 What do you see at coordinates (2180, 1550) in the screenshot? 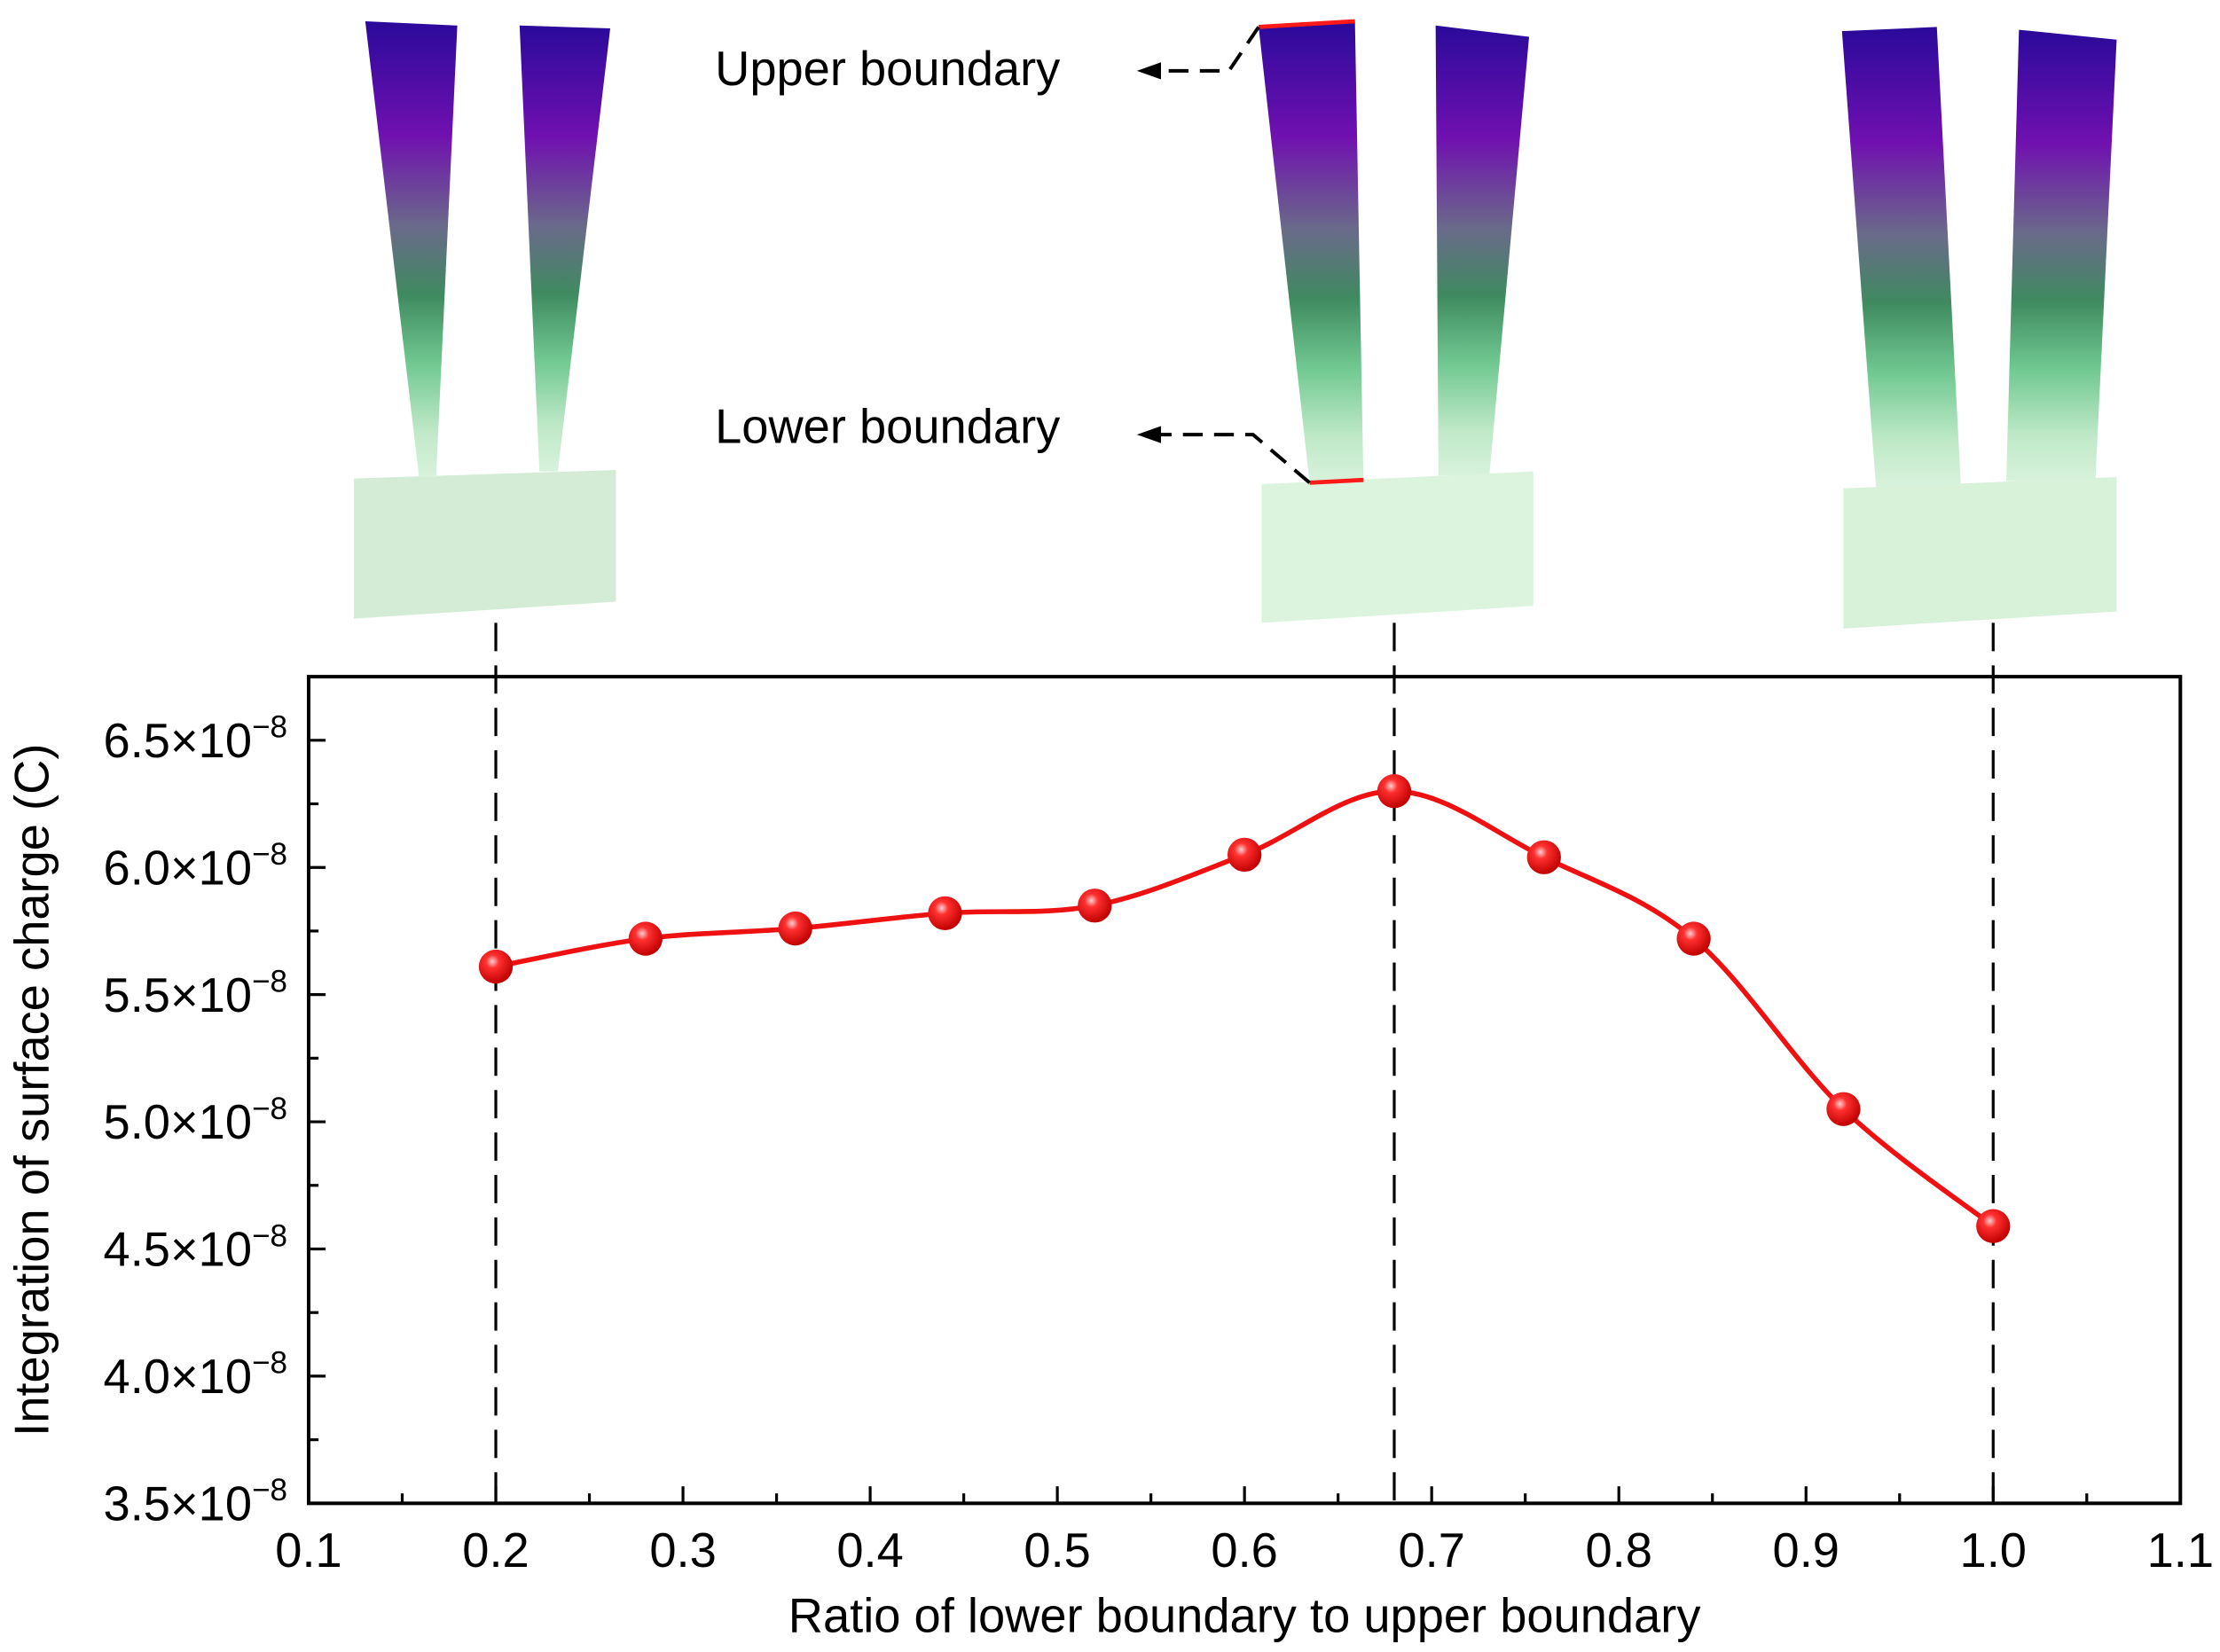
I see `x-tick-label: 1.1` at bounding box center [2180, 1550].